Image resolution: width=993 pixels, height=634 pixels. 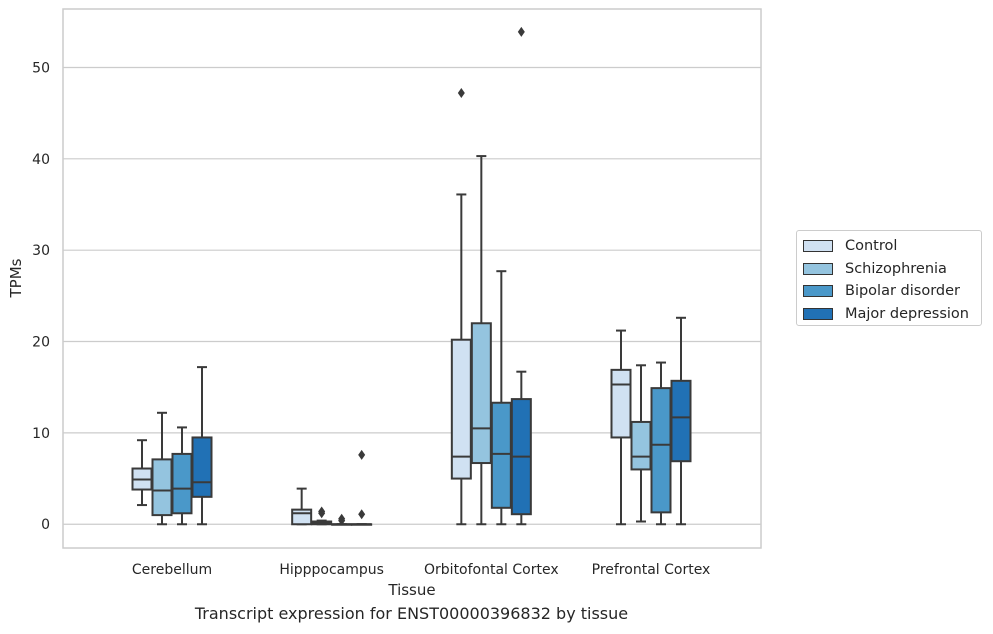 What do you see at coordinates (871, 246) in the screenshot?
I see `legend-label: Control` at bounding box center [871, 246].